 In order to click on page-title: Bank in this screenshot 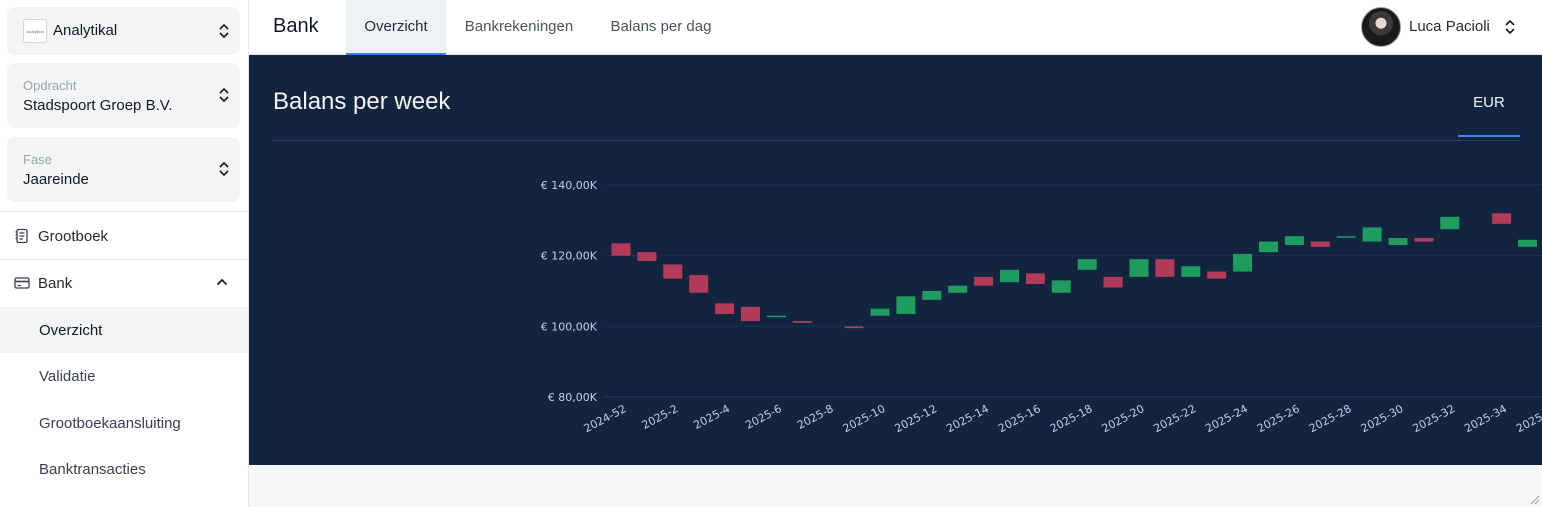, I will do `click(296, 26)`.